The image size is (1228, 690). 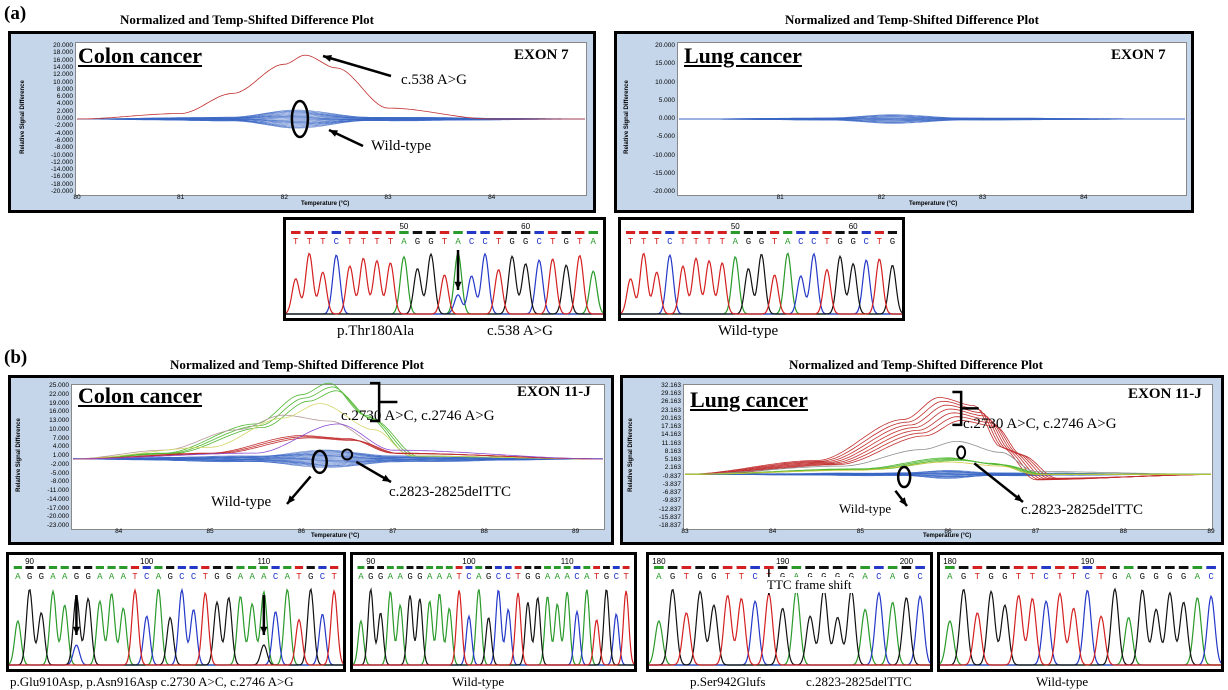 I want to click on chromatogram-b-1: A G G A A G G A A A T C A G C C T G G A A A C A T G C T 90 100 110, so click(x=176, y=612).